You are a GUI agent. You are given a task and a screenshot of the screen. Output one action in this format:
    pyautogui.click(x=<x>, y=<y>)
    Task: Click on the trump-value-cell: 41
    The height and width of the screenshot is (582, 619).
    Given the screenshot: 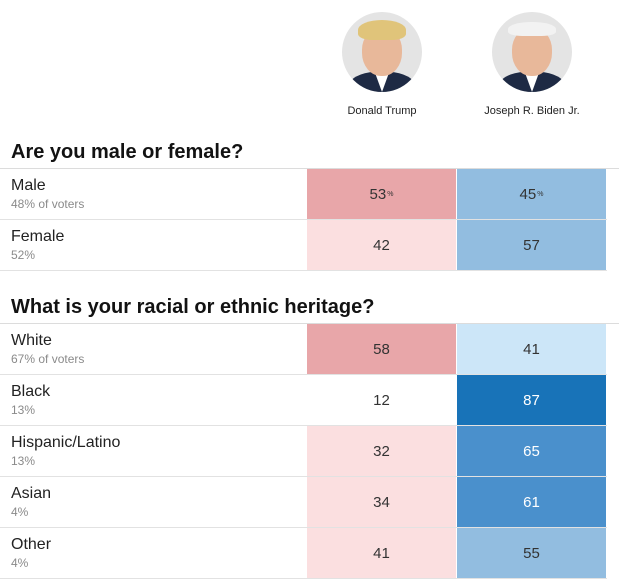 What is the action you would take?
    pyautogui.click(x=381, y=553)
    